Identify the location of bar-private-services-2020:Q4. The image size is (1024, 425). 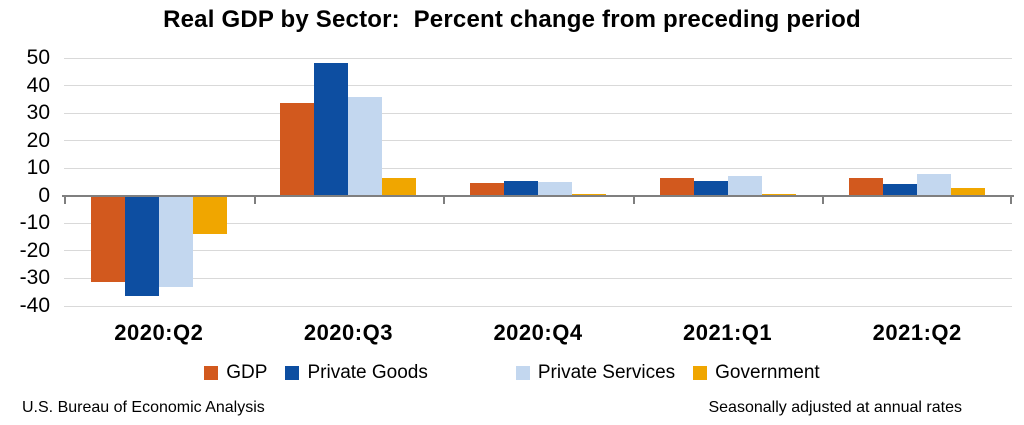
(555, 189).